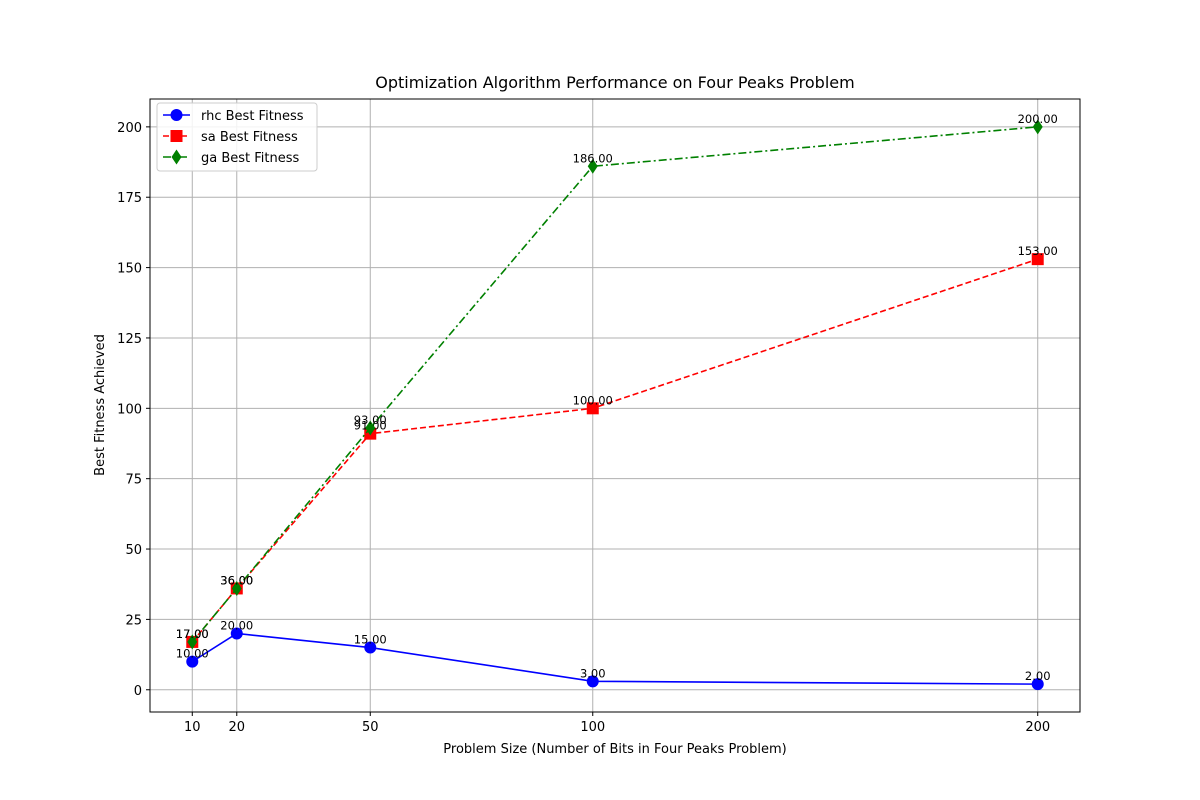 The image size is (1200, 800). What do you see at coordinates (192, 654) in the screenshot?
I see `data-label: 10.00` at bounding box center [192, 654].